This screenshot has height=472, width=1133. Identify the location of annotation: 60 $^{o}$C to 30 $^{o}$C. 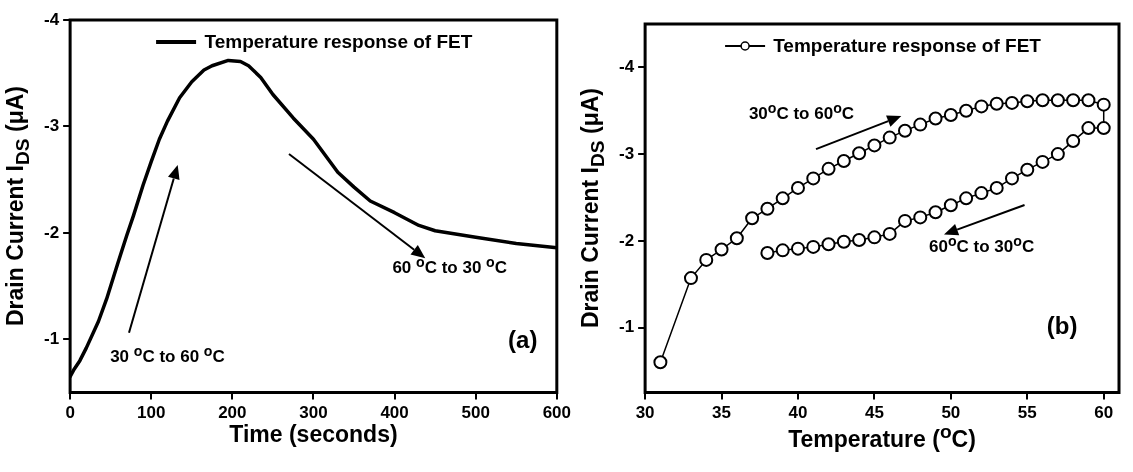
(450, 266).